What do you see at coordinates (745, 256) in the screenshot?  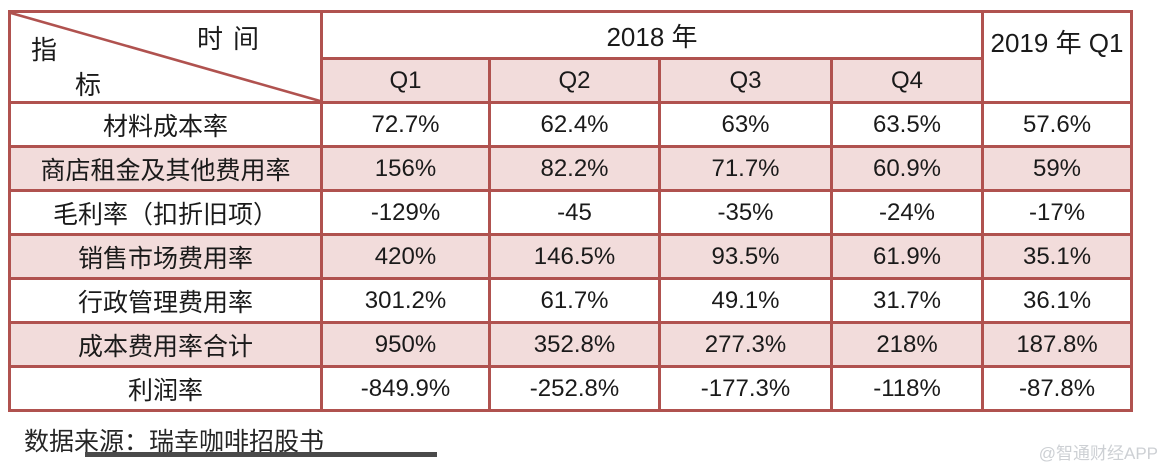 I see `cell-value: 93.5%` at bounding box center [745, 256].